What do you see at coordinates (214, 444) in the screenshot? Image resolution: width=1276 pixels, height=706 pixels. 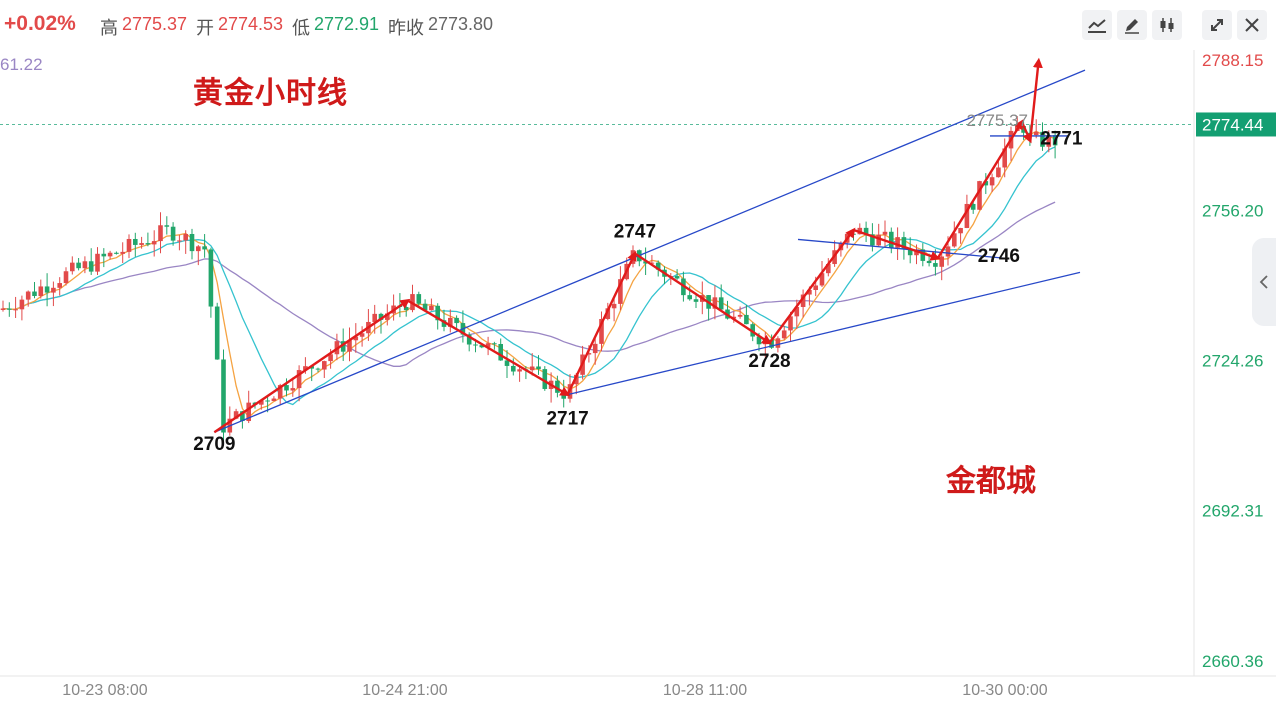 I see `swing-price-label: 2709` at bounding box center [214, 444].